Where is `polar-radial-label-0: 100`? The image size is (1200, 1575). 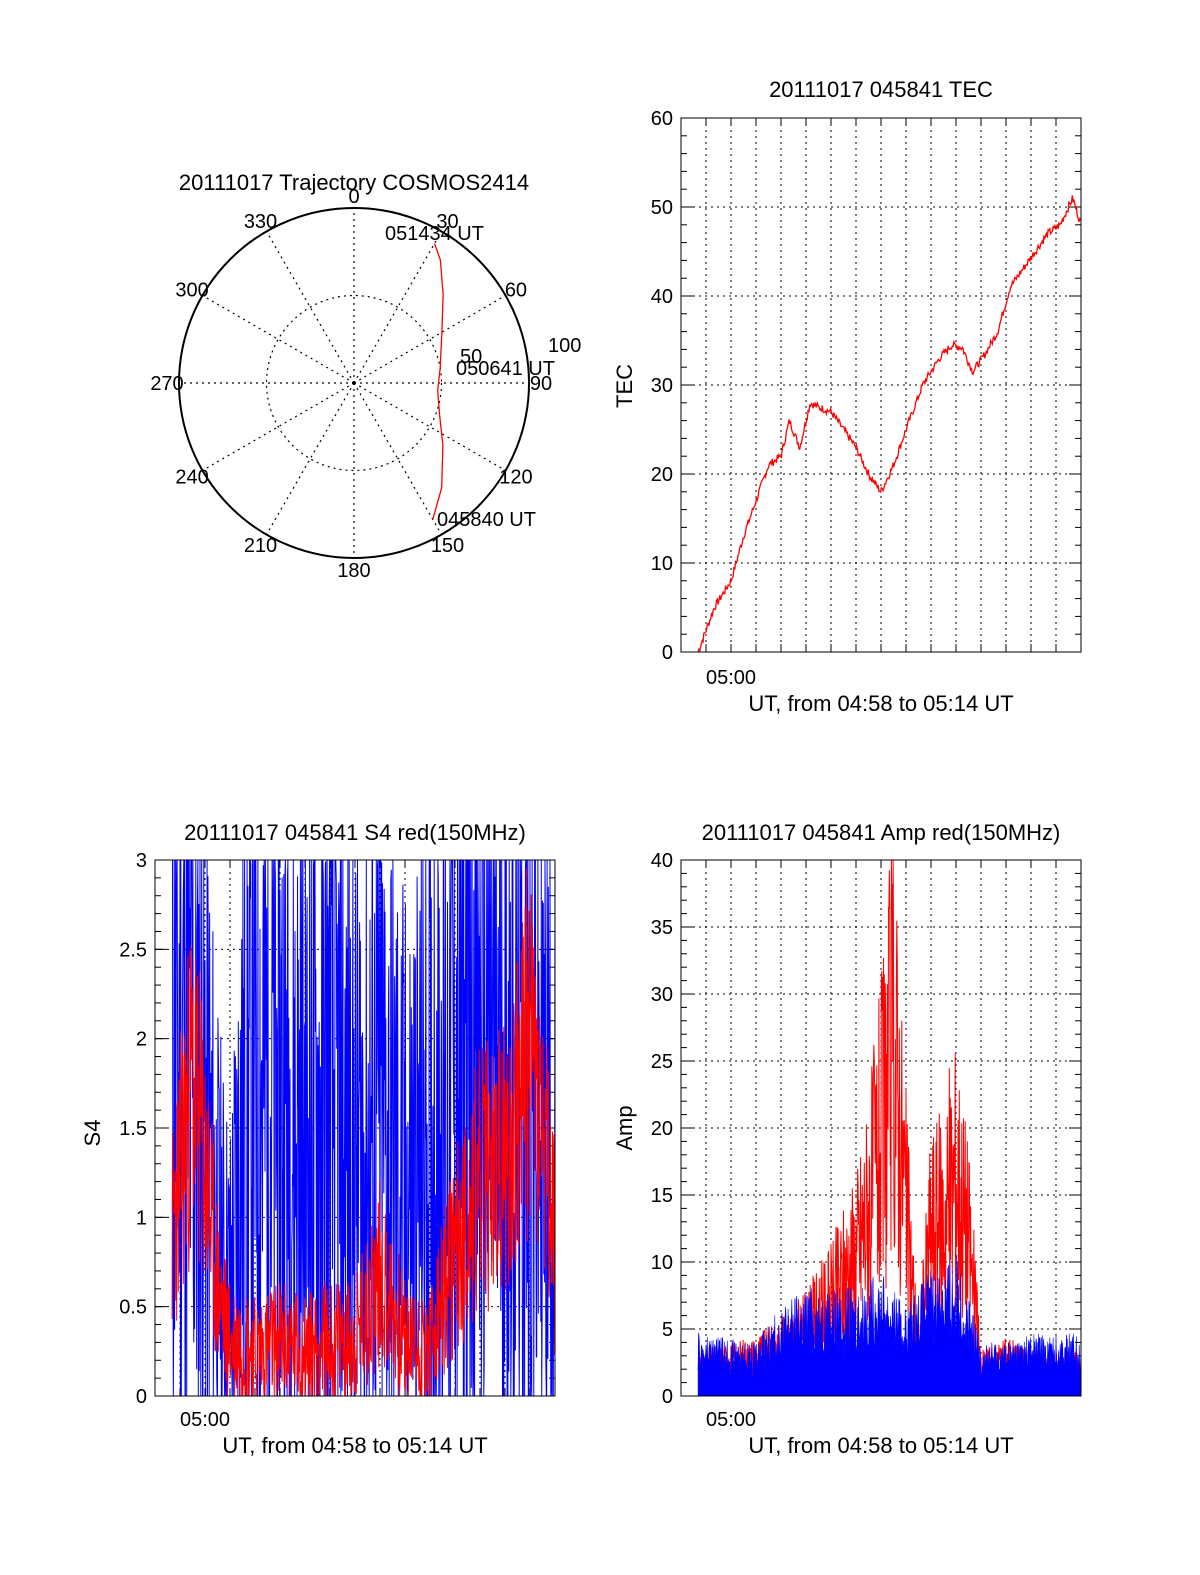
polar-radial-label-0: 100 is located at coordinates (564, 346).